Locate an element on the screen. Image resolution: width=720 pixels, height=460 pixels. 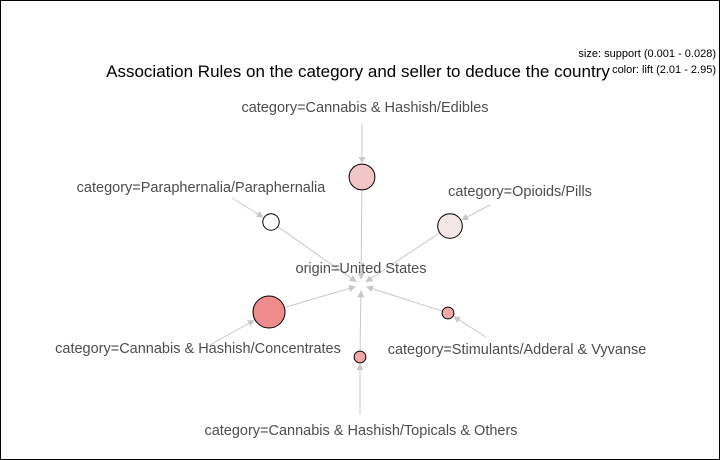
item-label-opioids: category=Opioids/Pills is located at coordinates (520, 192).